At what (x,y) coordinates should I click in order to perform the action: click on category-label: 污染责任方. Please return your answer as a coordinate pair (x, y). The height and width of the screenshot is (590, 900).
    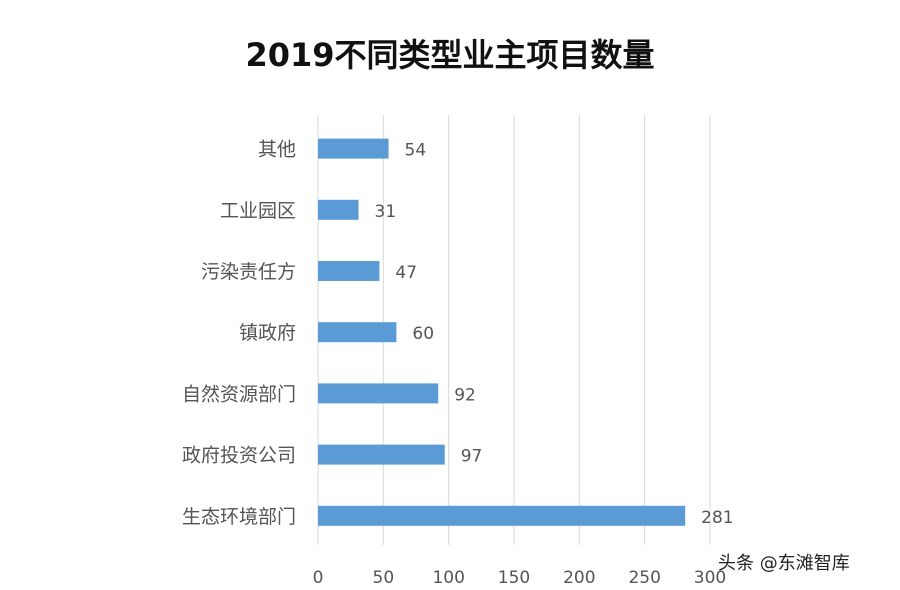
    Looking at the image, I should click on (248, 272).